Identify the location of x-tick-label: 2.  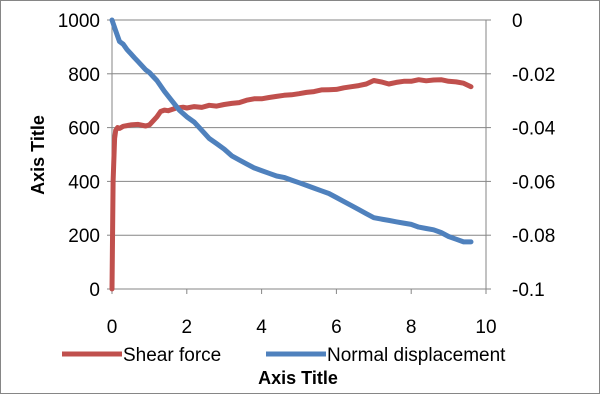
(187, 327).